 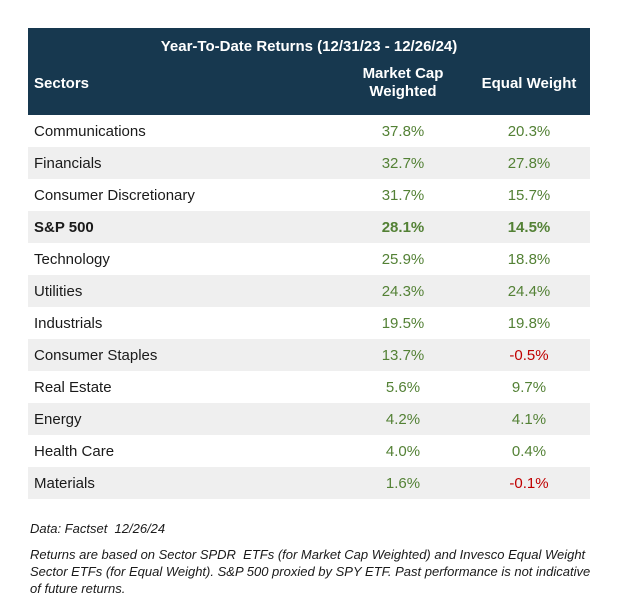 What do you see at coordinates (309, 323) in the screenshot?
I see `table-row: Industrials 19.5% 19.8%` at bounding box center [309, 323].